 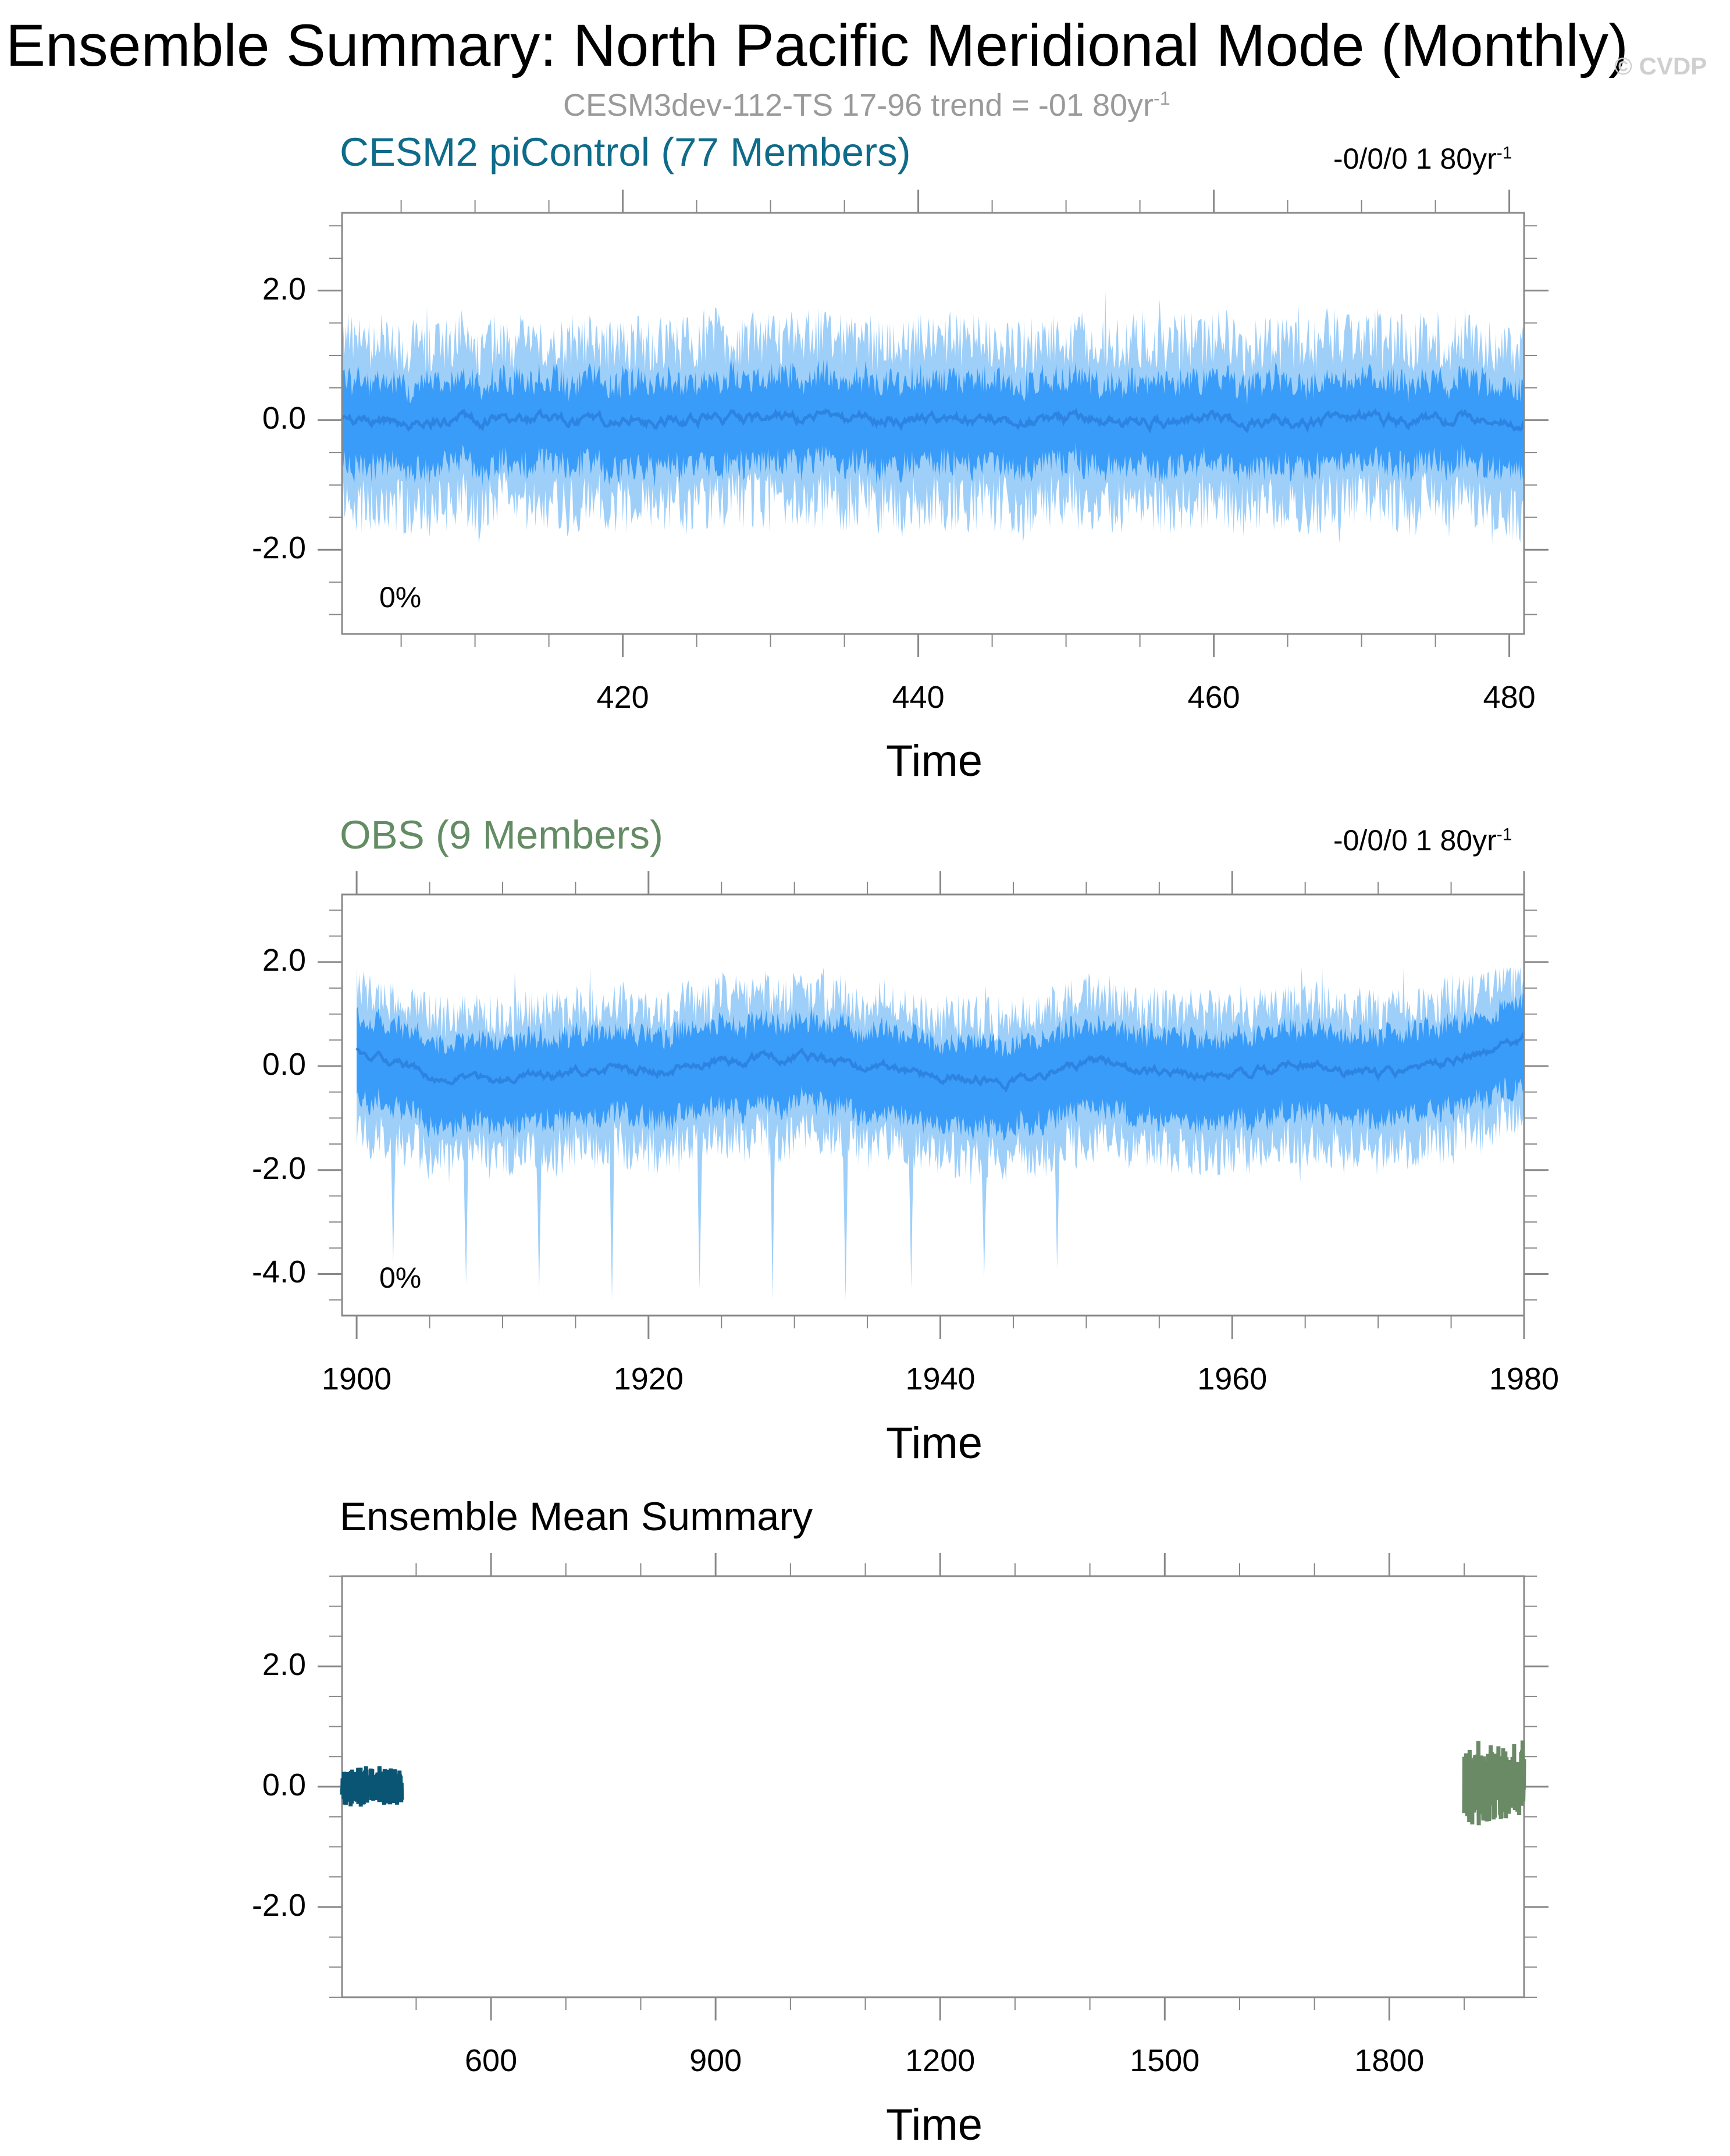 I want to click on x-axis-title-cesm: Time, so click(x=934, y=761).